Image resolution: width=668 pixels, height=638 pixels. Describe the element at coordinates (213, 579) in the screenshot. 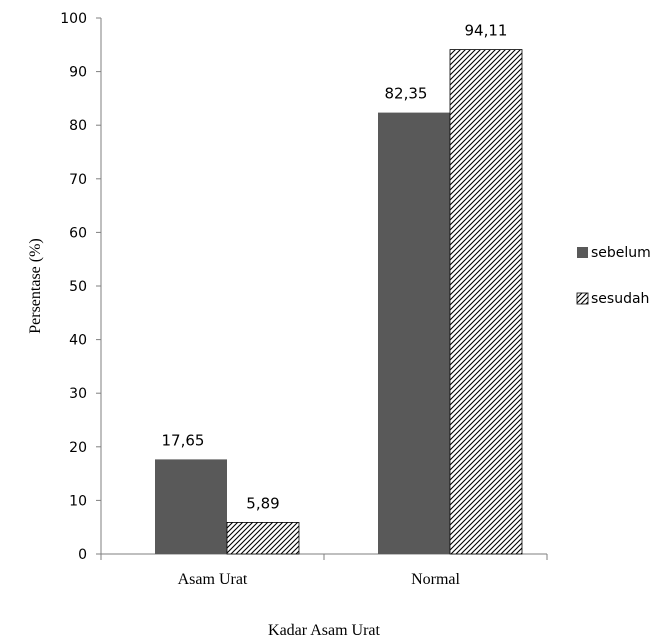

I see `x-tick-label: Asam Urat` at that location.